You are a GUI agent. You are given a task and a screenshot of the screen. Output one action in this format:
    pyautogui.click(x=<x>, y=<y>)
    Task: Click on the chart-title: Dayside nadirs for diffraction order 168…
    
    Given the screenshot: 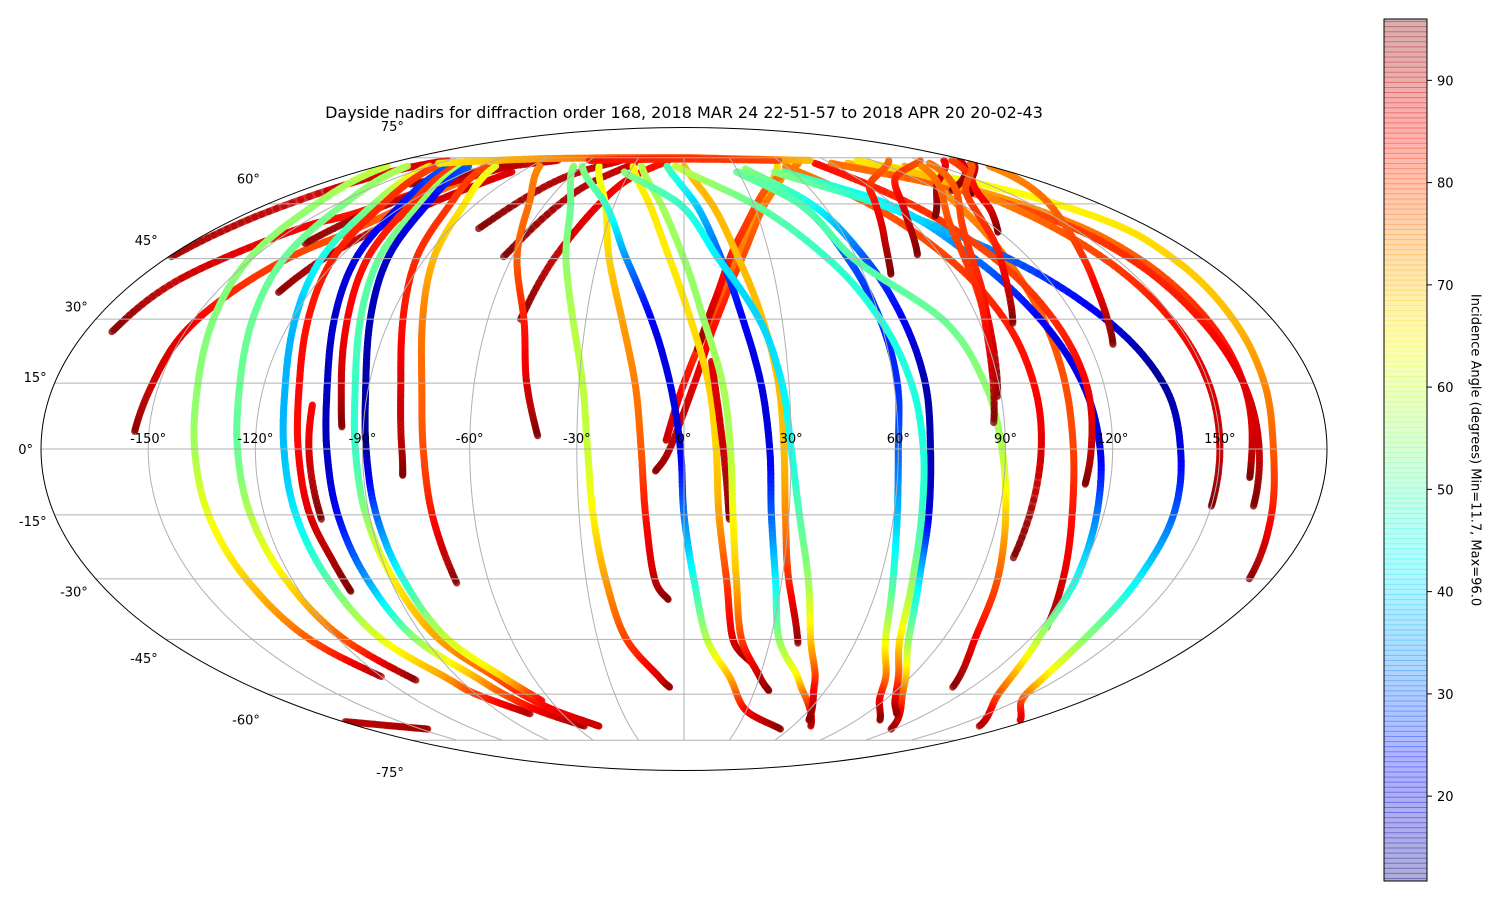 What is the action you would take?
    pyautogui.click(x=684, y=112)
    